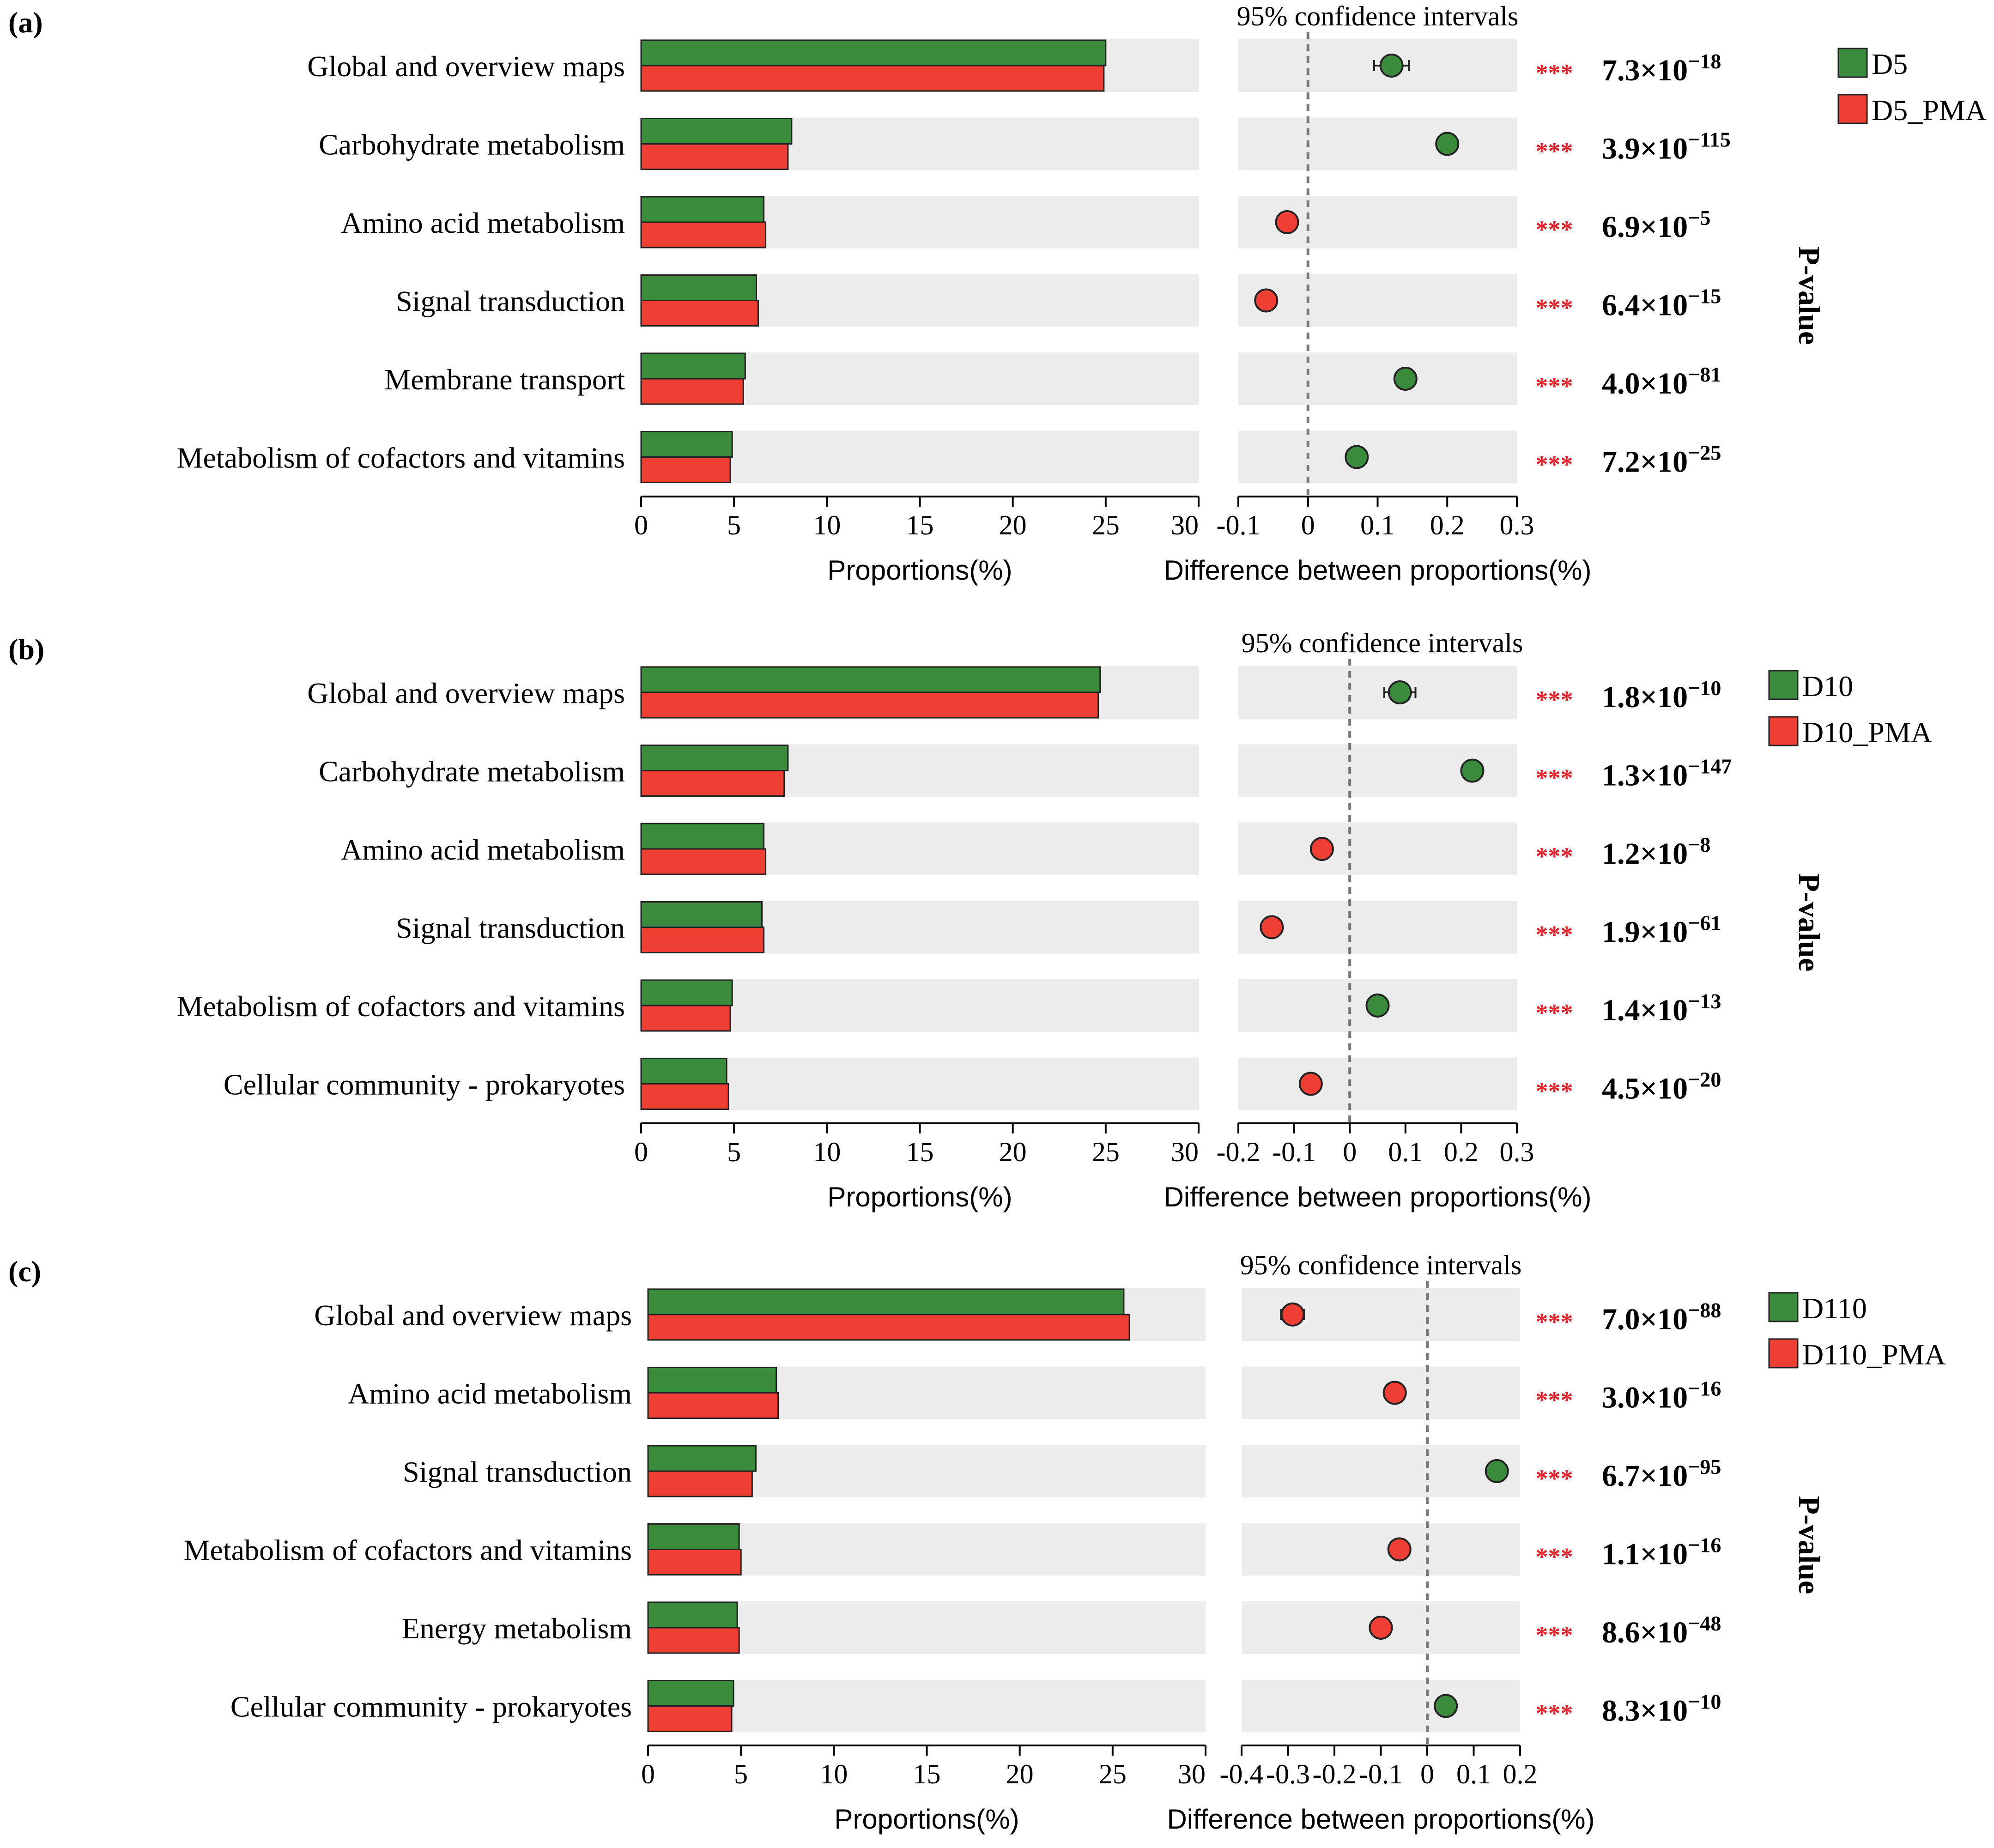 The image size is (1994, 1848). What do you see at coordinates (1783, 685) in the screenshot?
I see `legend-swatch-group-a` at bounding box center [1783, 685].